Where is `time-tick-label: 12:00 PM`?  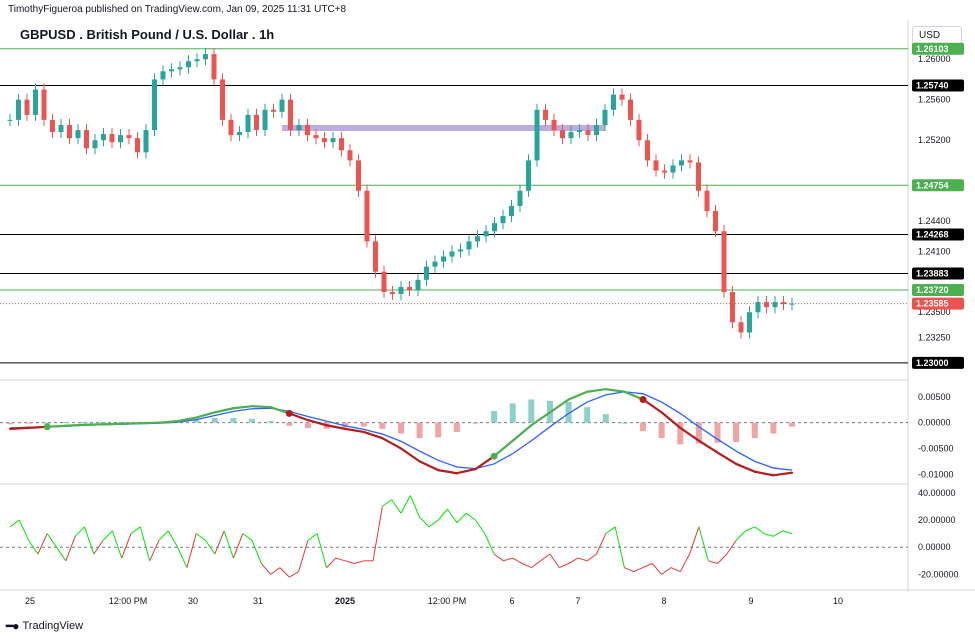 time-tick-label: 12:00 PM is located at coordinates (447, 601).